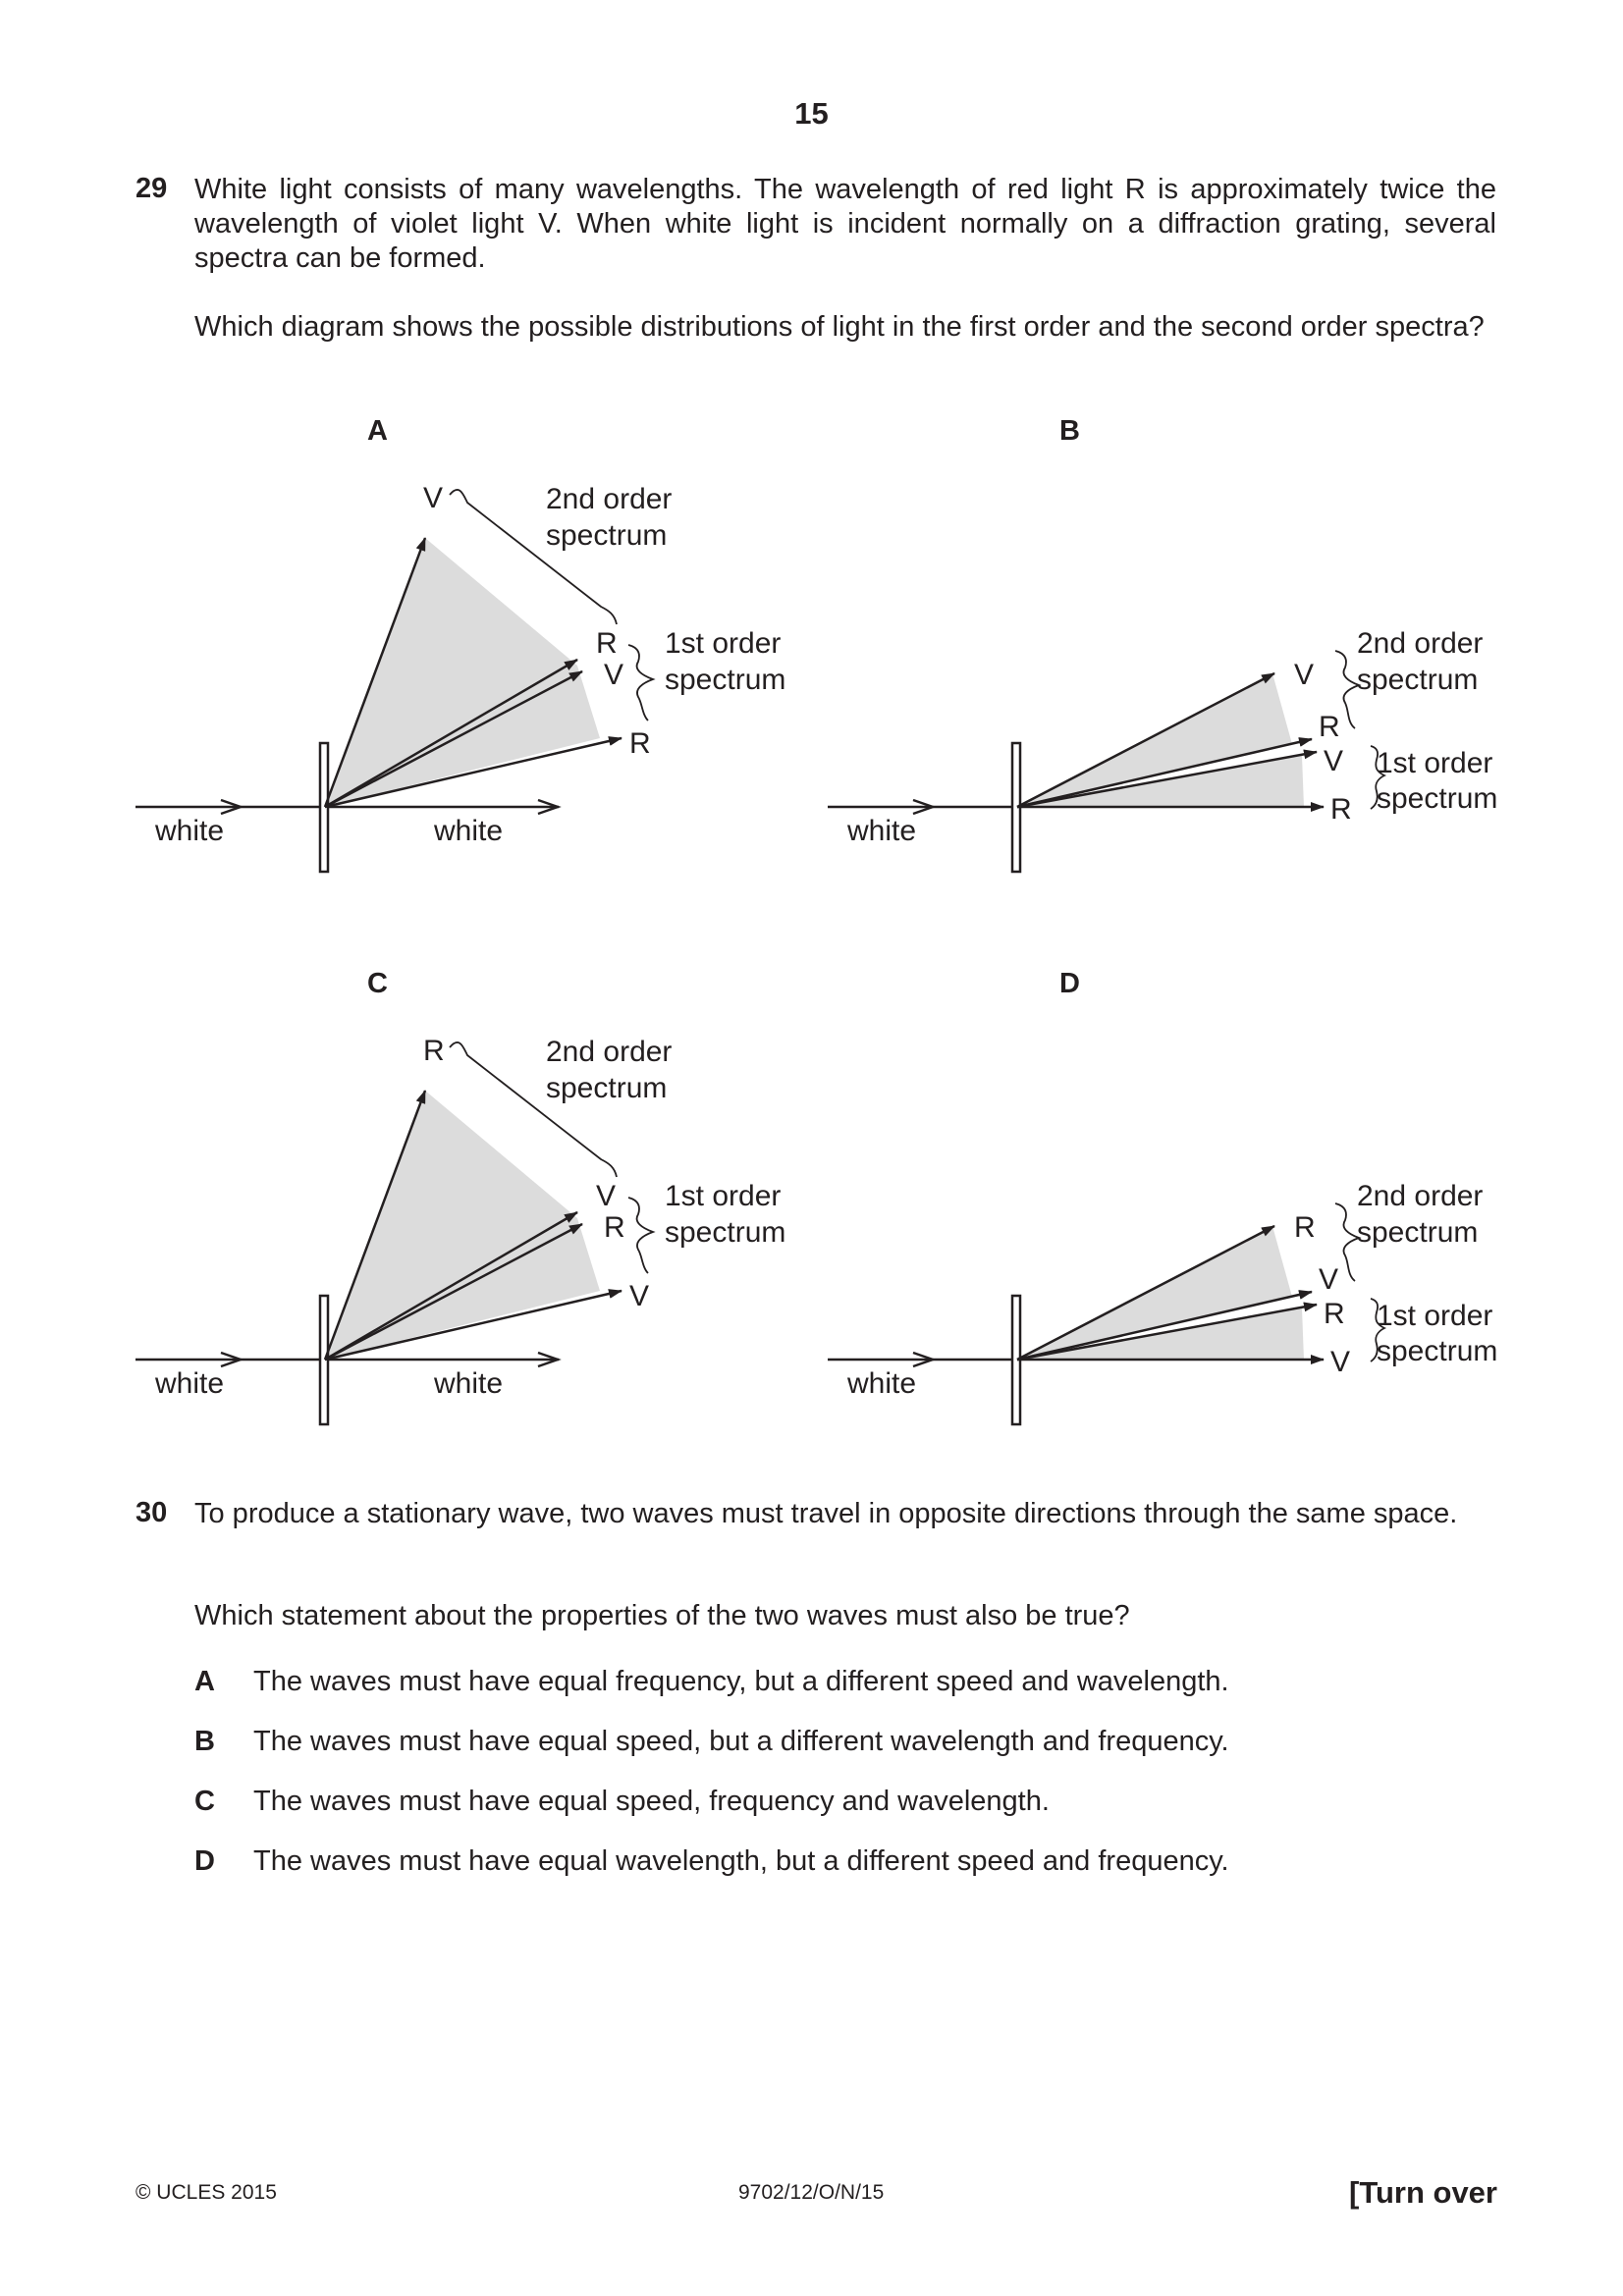 This screenshot has height=2296, width=1623. I want to click on diagram-d-ray-r2, so click(1145, 1293).